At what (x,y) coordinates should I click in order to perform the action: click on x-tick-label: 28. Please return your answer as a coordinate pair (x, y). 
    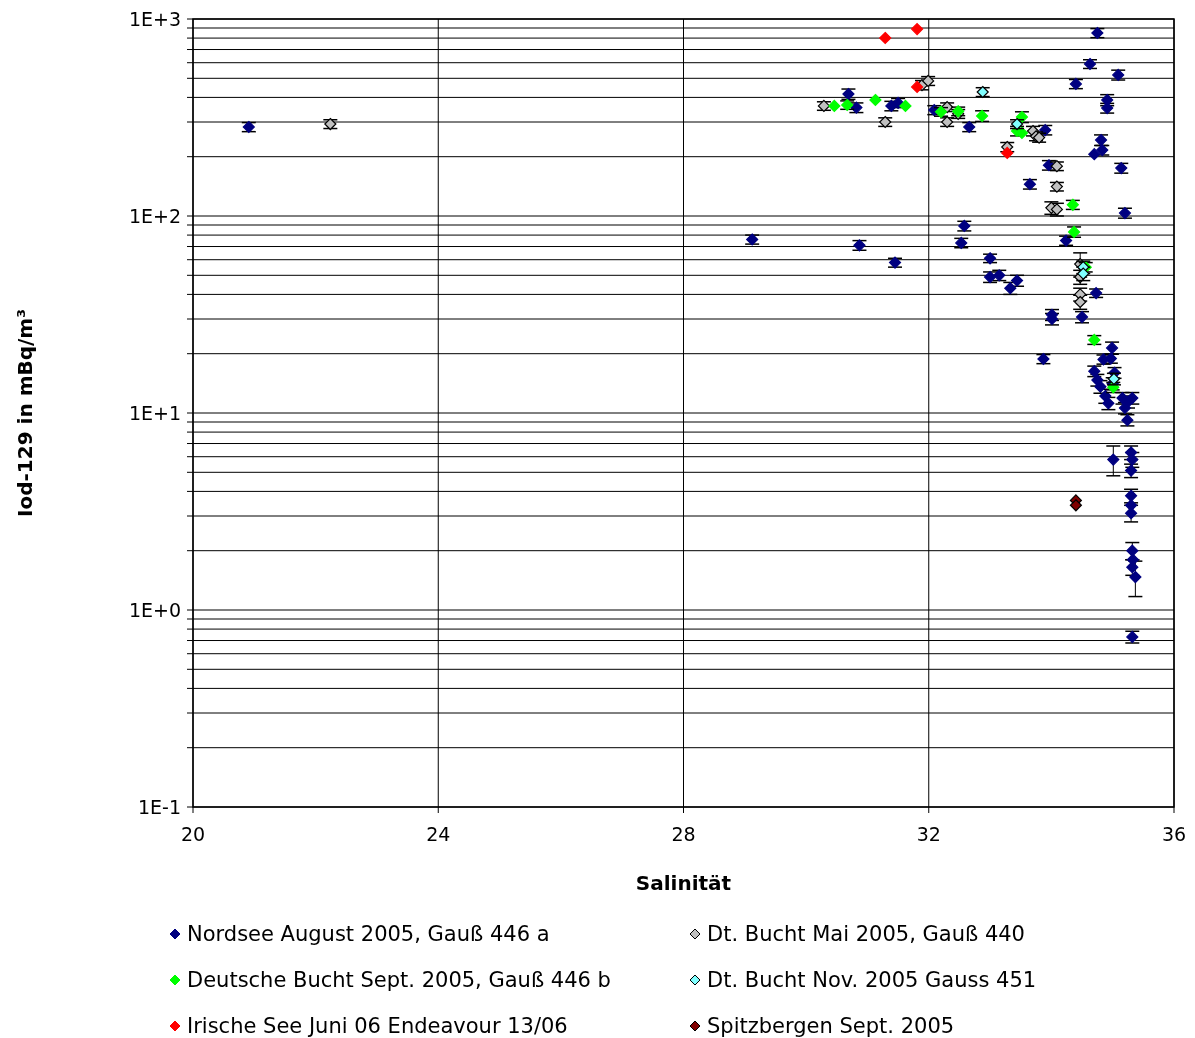
    Looking at the image, I should click on (683, 834).